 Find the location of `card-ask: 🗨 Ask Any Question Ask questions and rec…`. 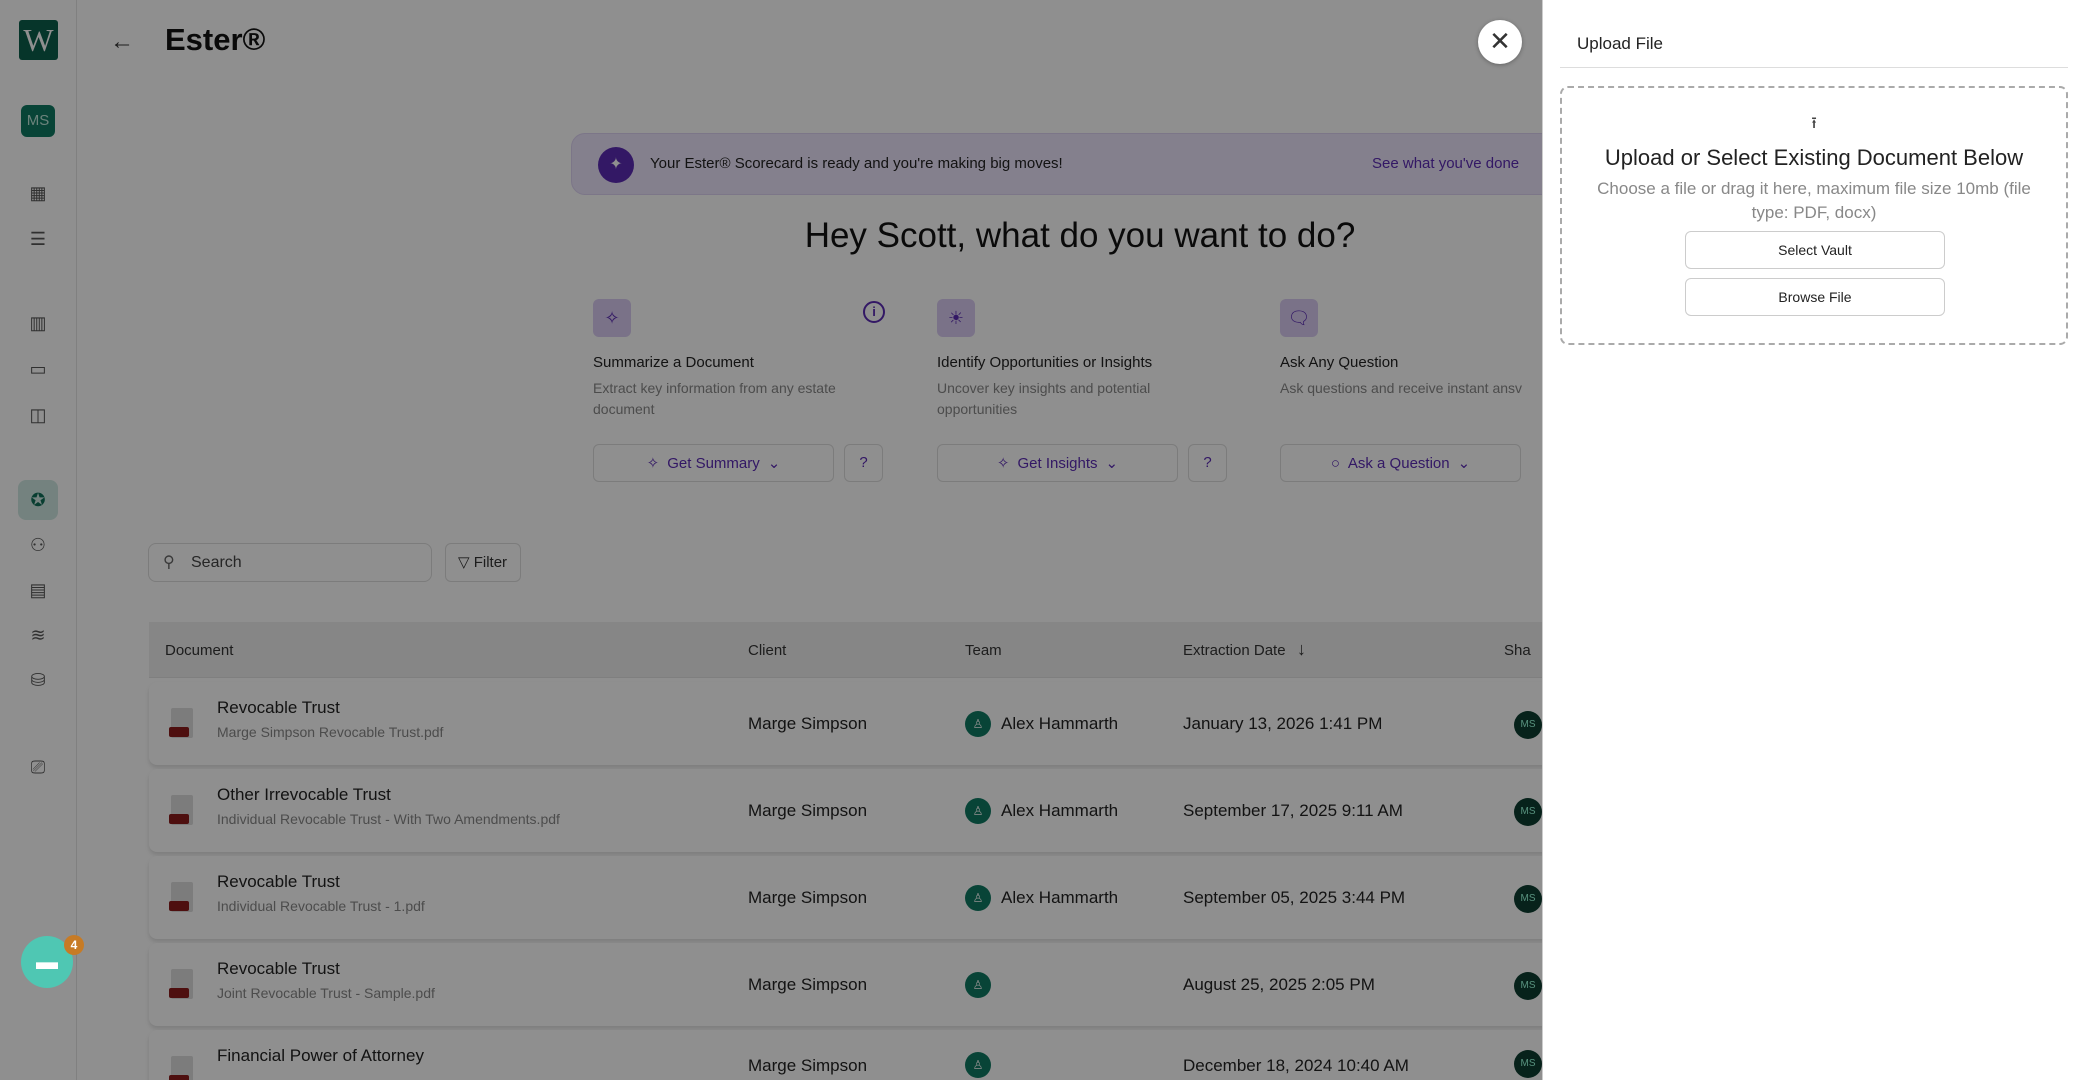

card-ask: 🗨 Ask Any Question Ask questions and rec… is located at coordinates (1410, 399).